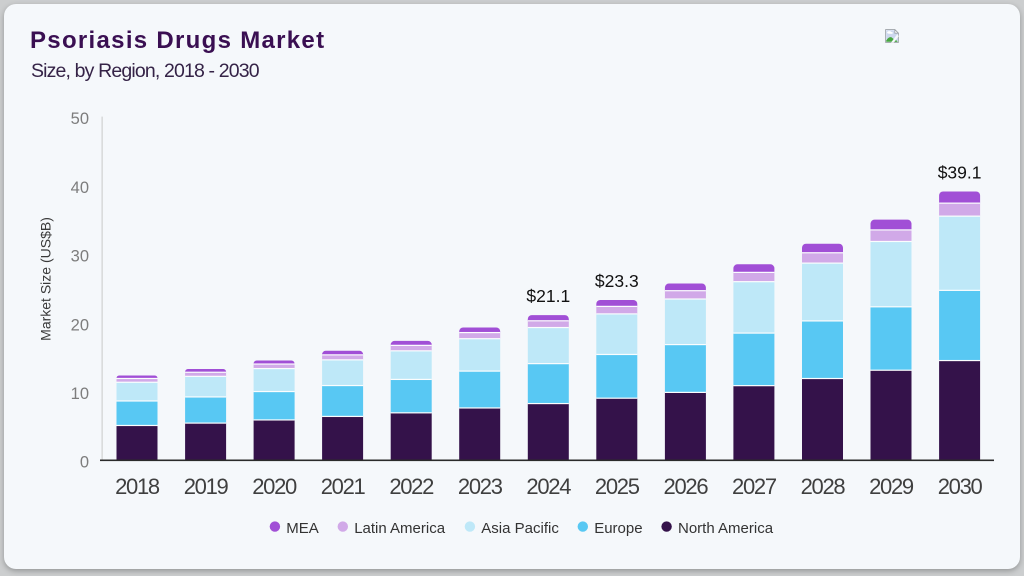 The width and height of the screenshot is (1024, 576). Describe the element at coordinates (80, 394) in the screenshot. I see `svg-text: 10` at that location.